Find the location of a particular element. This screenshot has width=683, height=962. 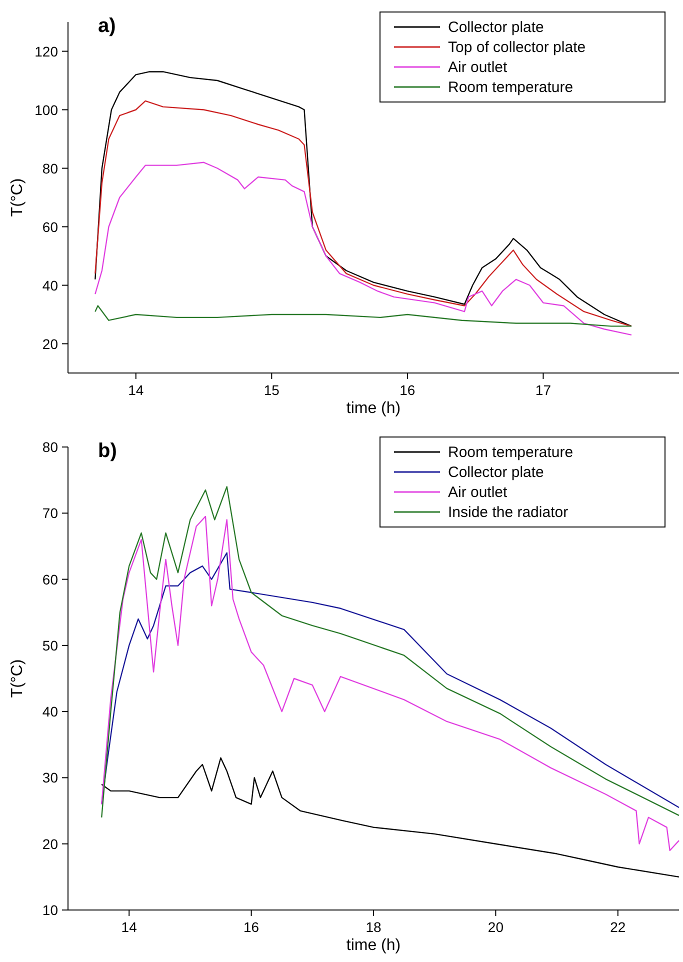

chart-title: a) is located at coordinates (107, 26).